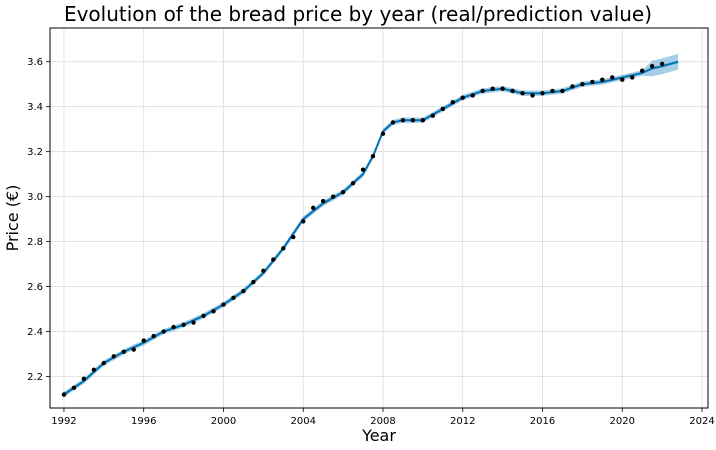 Image resolution: width=716 pixels, height=450 pixels. Describe the element at coordinates (35, 62) in the screenshot. I see `y-tick-label: 3.6` at that location.